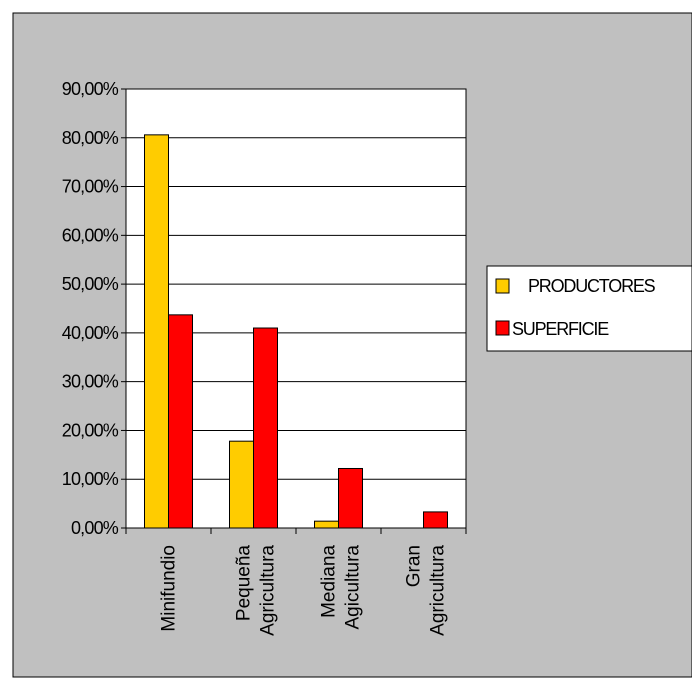  What do you see at coordinates (90, 430) in the screenshot?
I see `y-tick-label: 20,00%` at bounding box center [90, 430].